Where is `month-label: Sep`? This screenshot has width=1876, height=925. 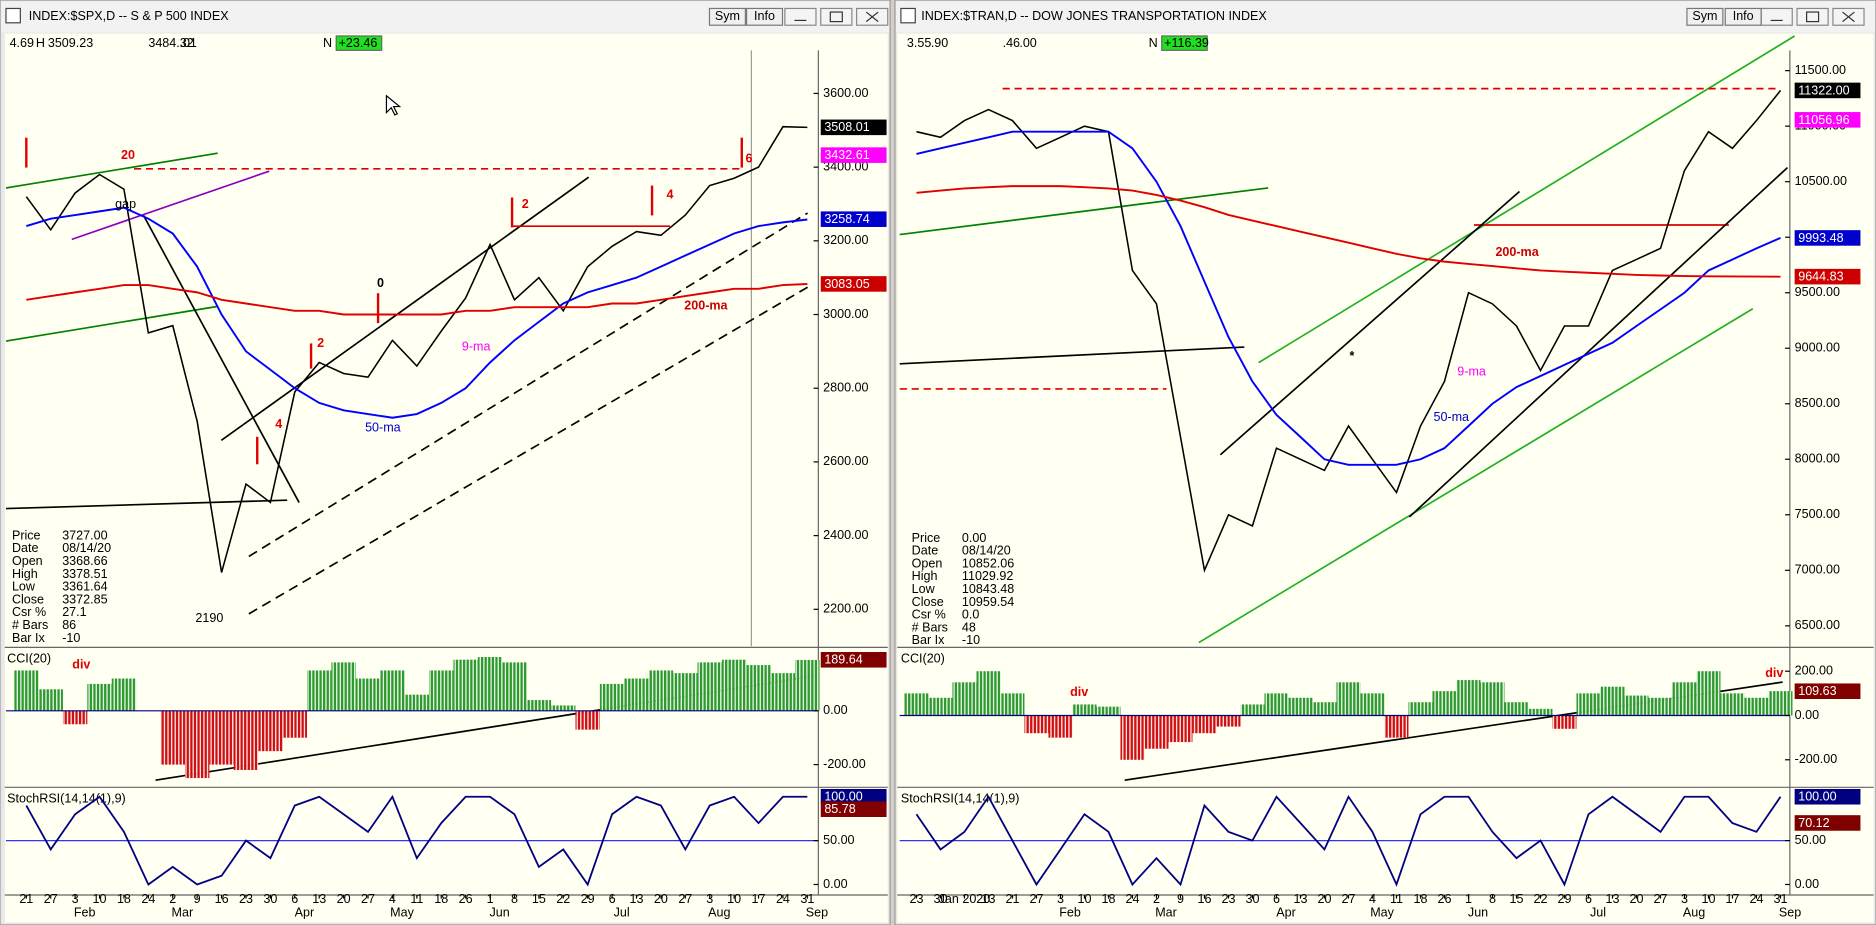 month-label: Sep is located at coordinates (817, 912).